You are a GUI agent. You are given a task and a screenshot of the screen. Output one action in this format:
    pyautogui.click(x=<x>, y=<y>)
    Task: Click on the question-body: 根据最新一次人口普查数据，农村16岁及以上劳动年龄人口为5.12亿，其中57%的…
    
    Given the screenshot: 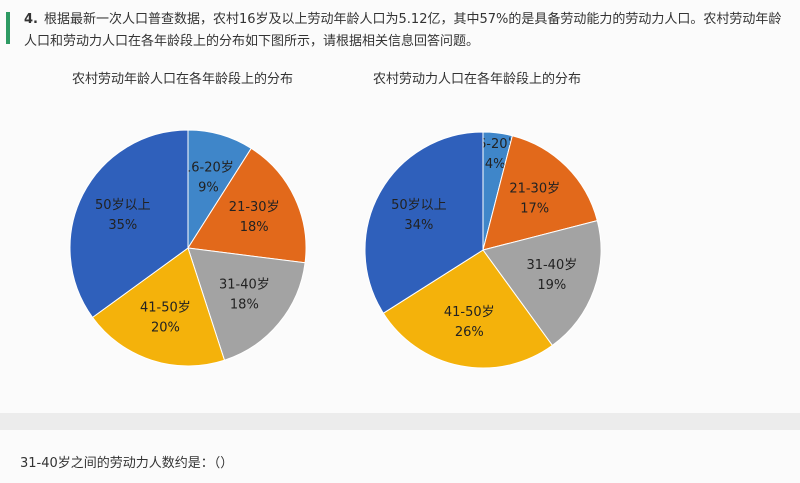 What is the action you would take?
    pyautogui.click(x=403, y=30)
    